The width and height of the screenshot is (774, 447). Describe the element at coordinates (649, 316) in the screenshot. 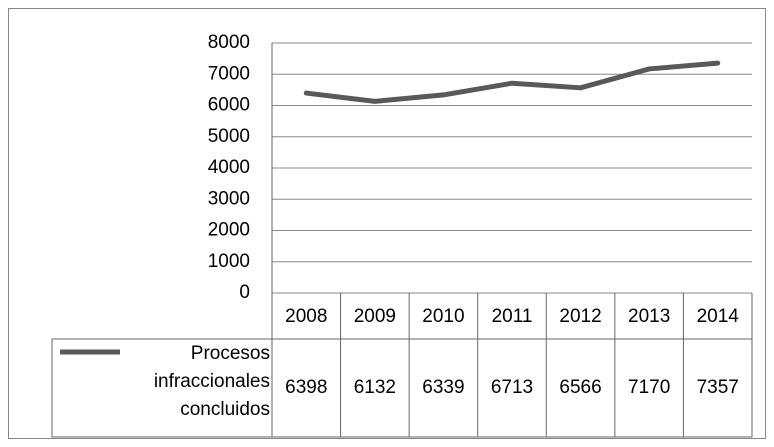

I see `x-tick-label: 2013` at that location.